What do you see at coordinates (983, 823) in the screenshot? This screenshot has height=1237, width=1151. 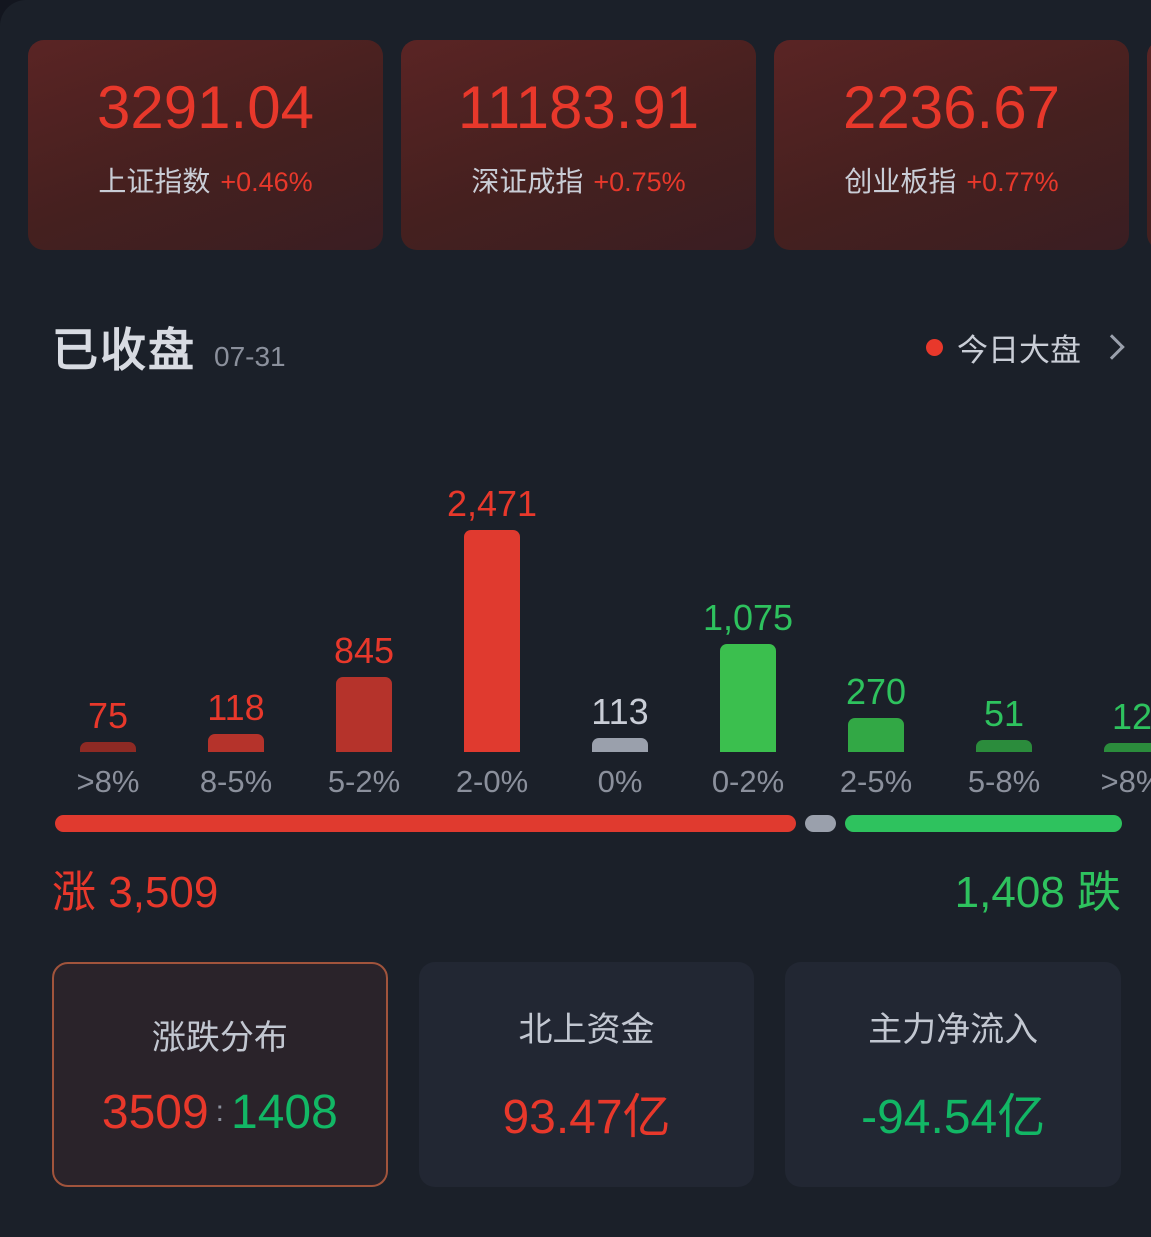 I see `ratio-segment-down` at bounding box center [983, 823].